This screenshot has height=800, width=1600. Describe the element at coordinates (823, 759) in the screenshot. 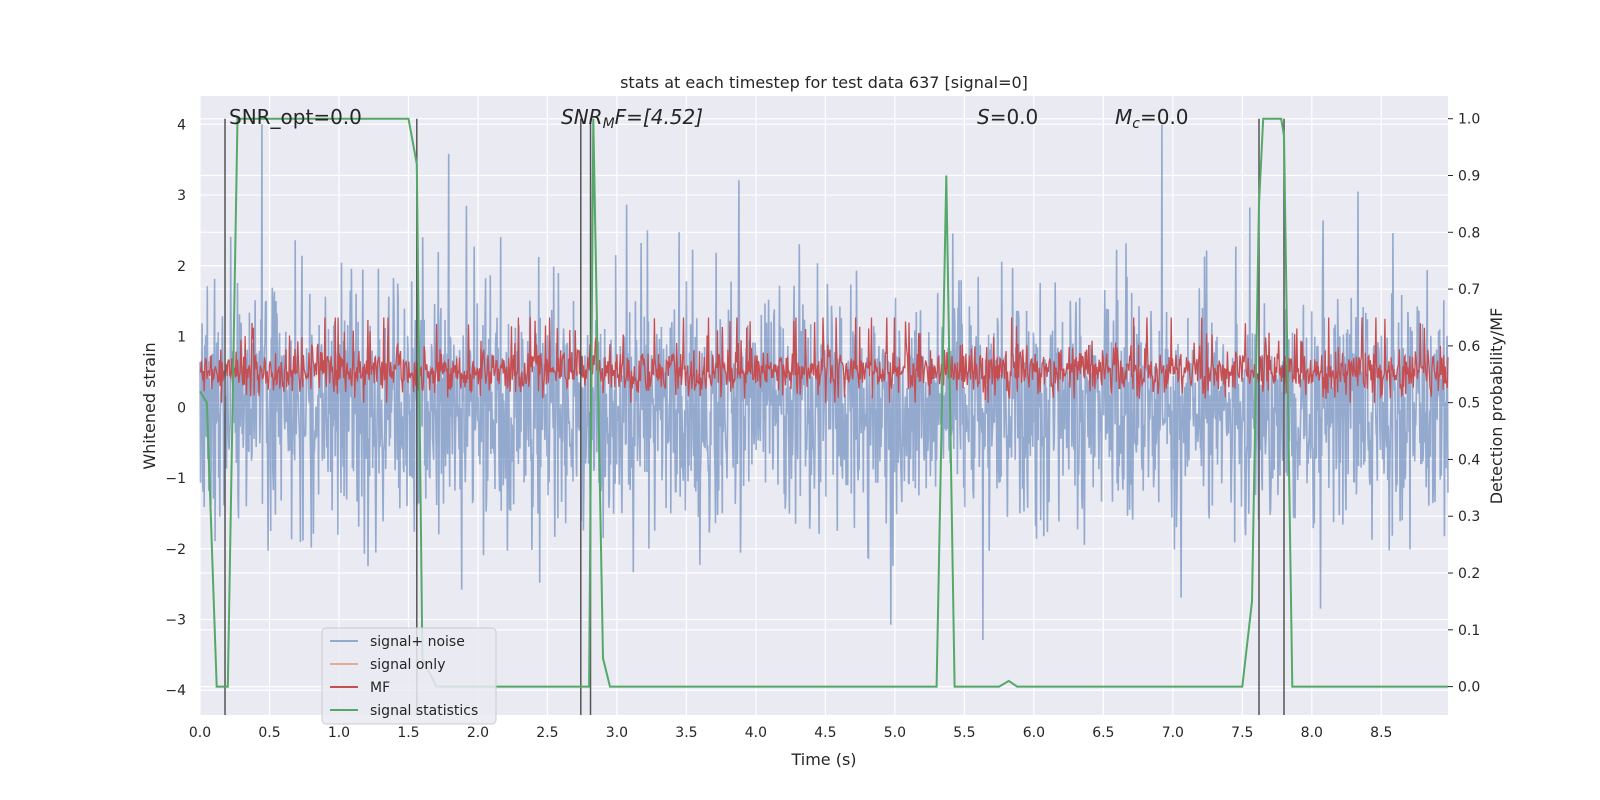

I see `x-axis-label: Time (s)` at that location.